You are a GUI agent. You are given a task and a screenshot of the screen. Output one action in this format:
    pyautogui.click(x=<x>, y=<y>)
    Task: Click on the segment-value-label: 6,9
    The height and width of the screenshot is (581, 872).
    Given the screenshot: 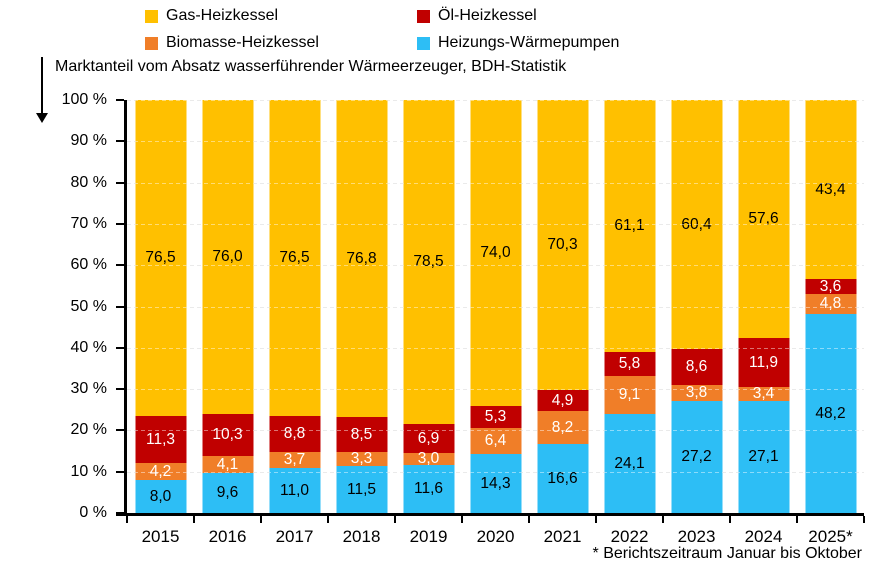 What is the action you would take?
    pyautogui.click(x=428, y=438)
    